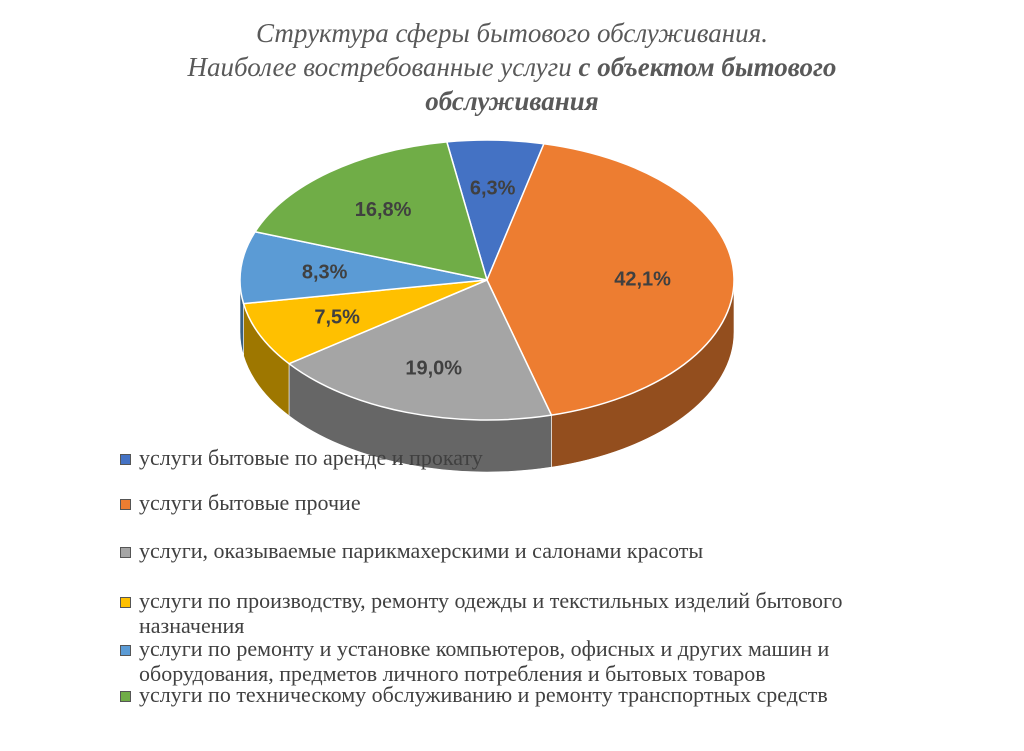  Describe the element at coordinates (433, 368) in the screenshot. I see `pie-value-label-3: 19,0%` at that location.